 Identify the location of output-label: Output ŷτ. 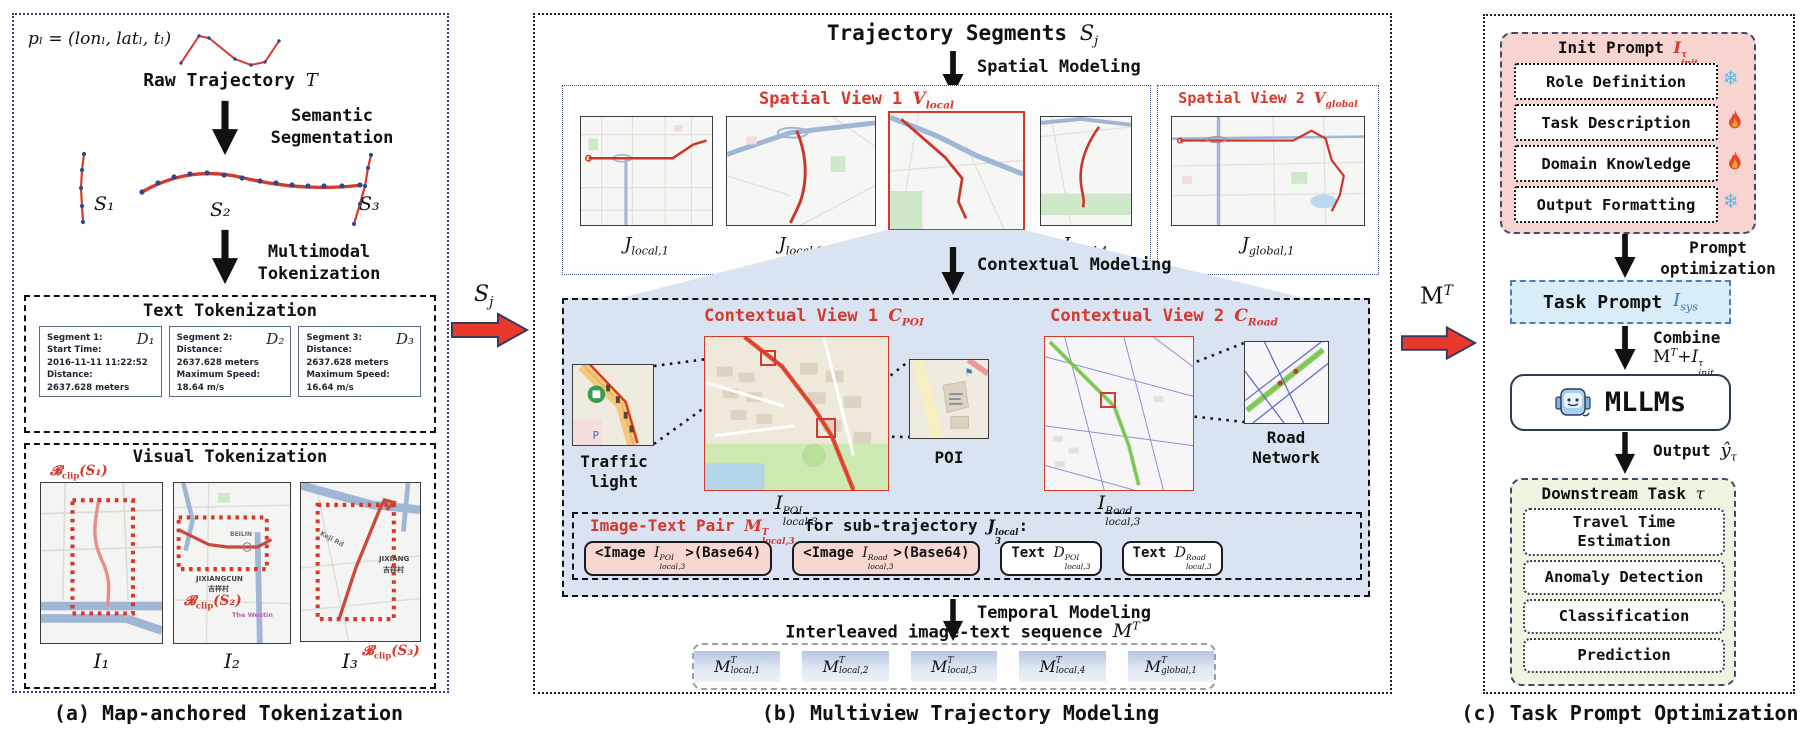
(1695, 452).